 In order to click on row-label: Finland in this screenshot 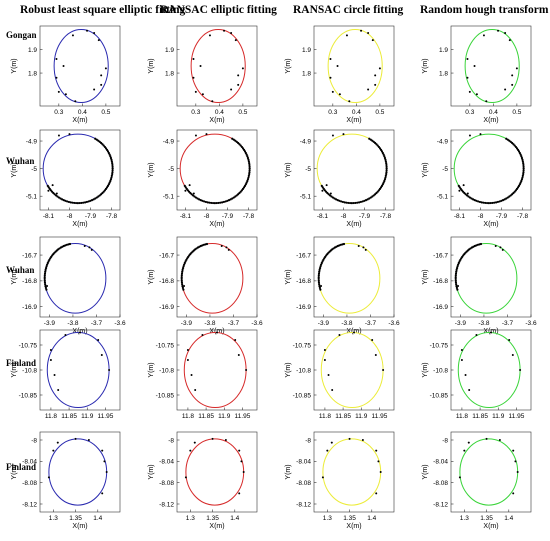, I will do `click(21, 363)`.